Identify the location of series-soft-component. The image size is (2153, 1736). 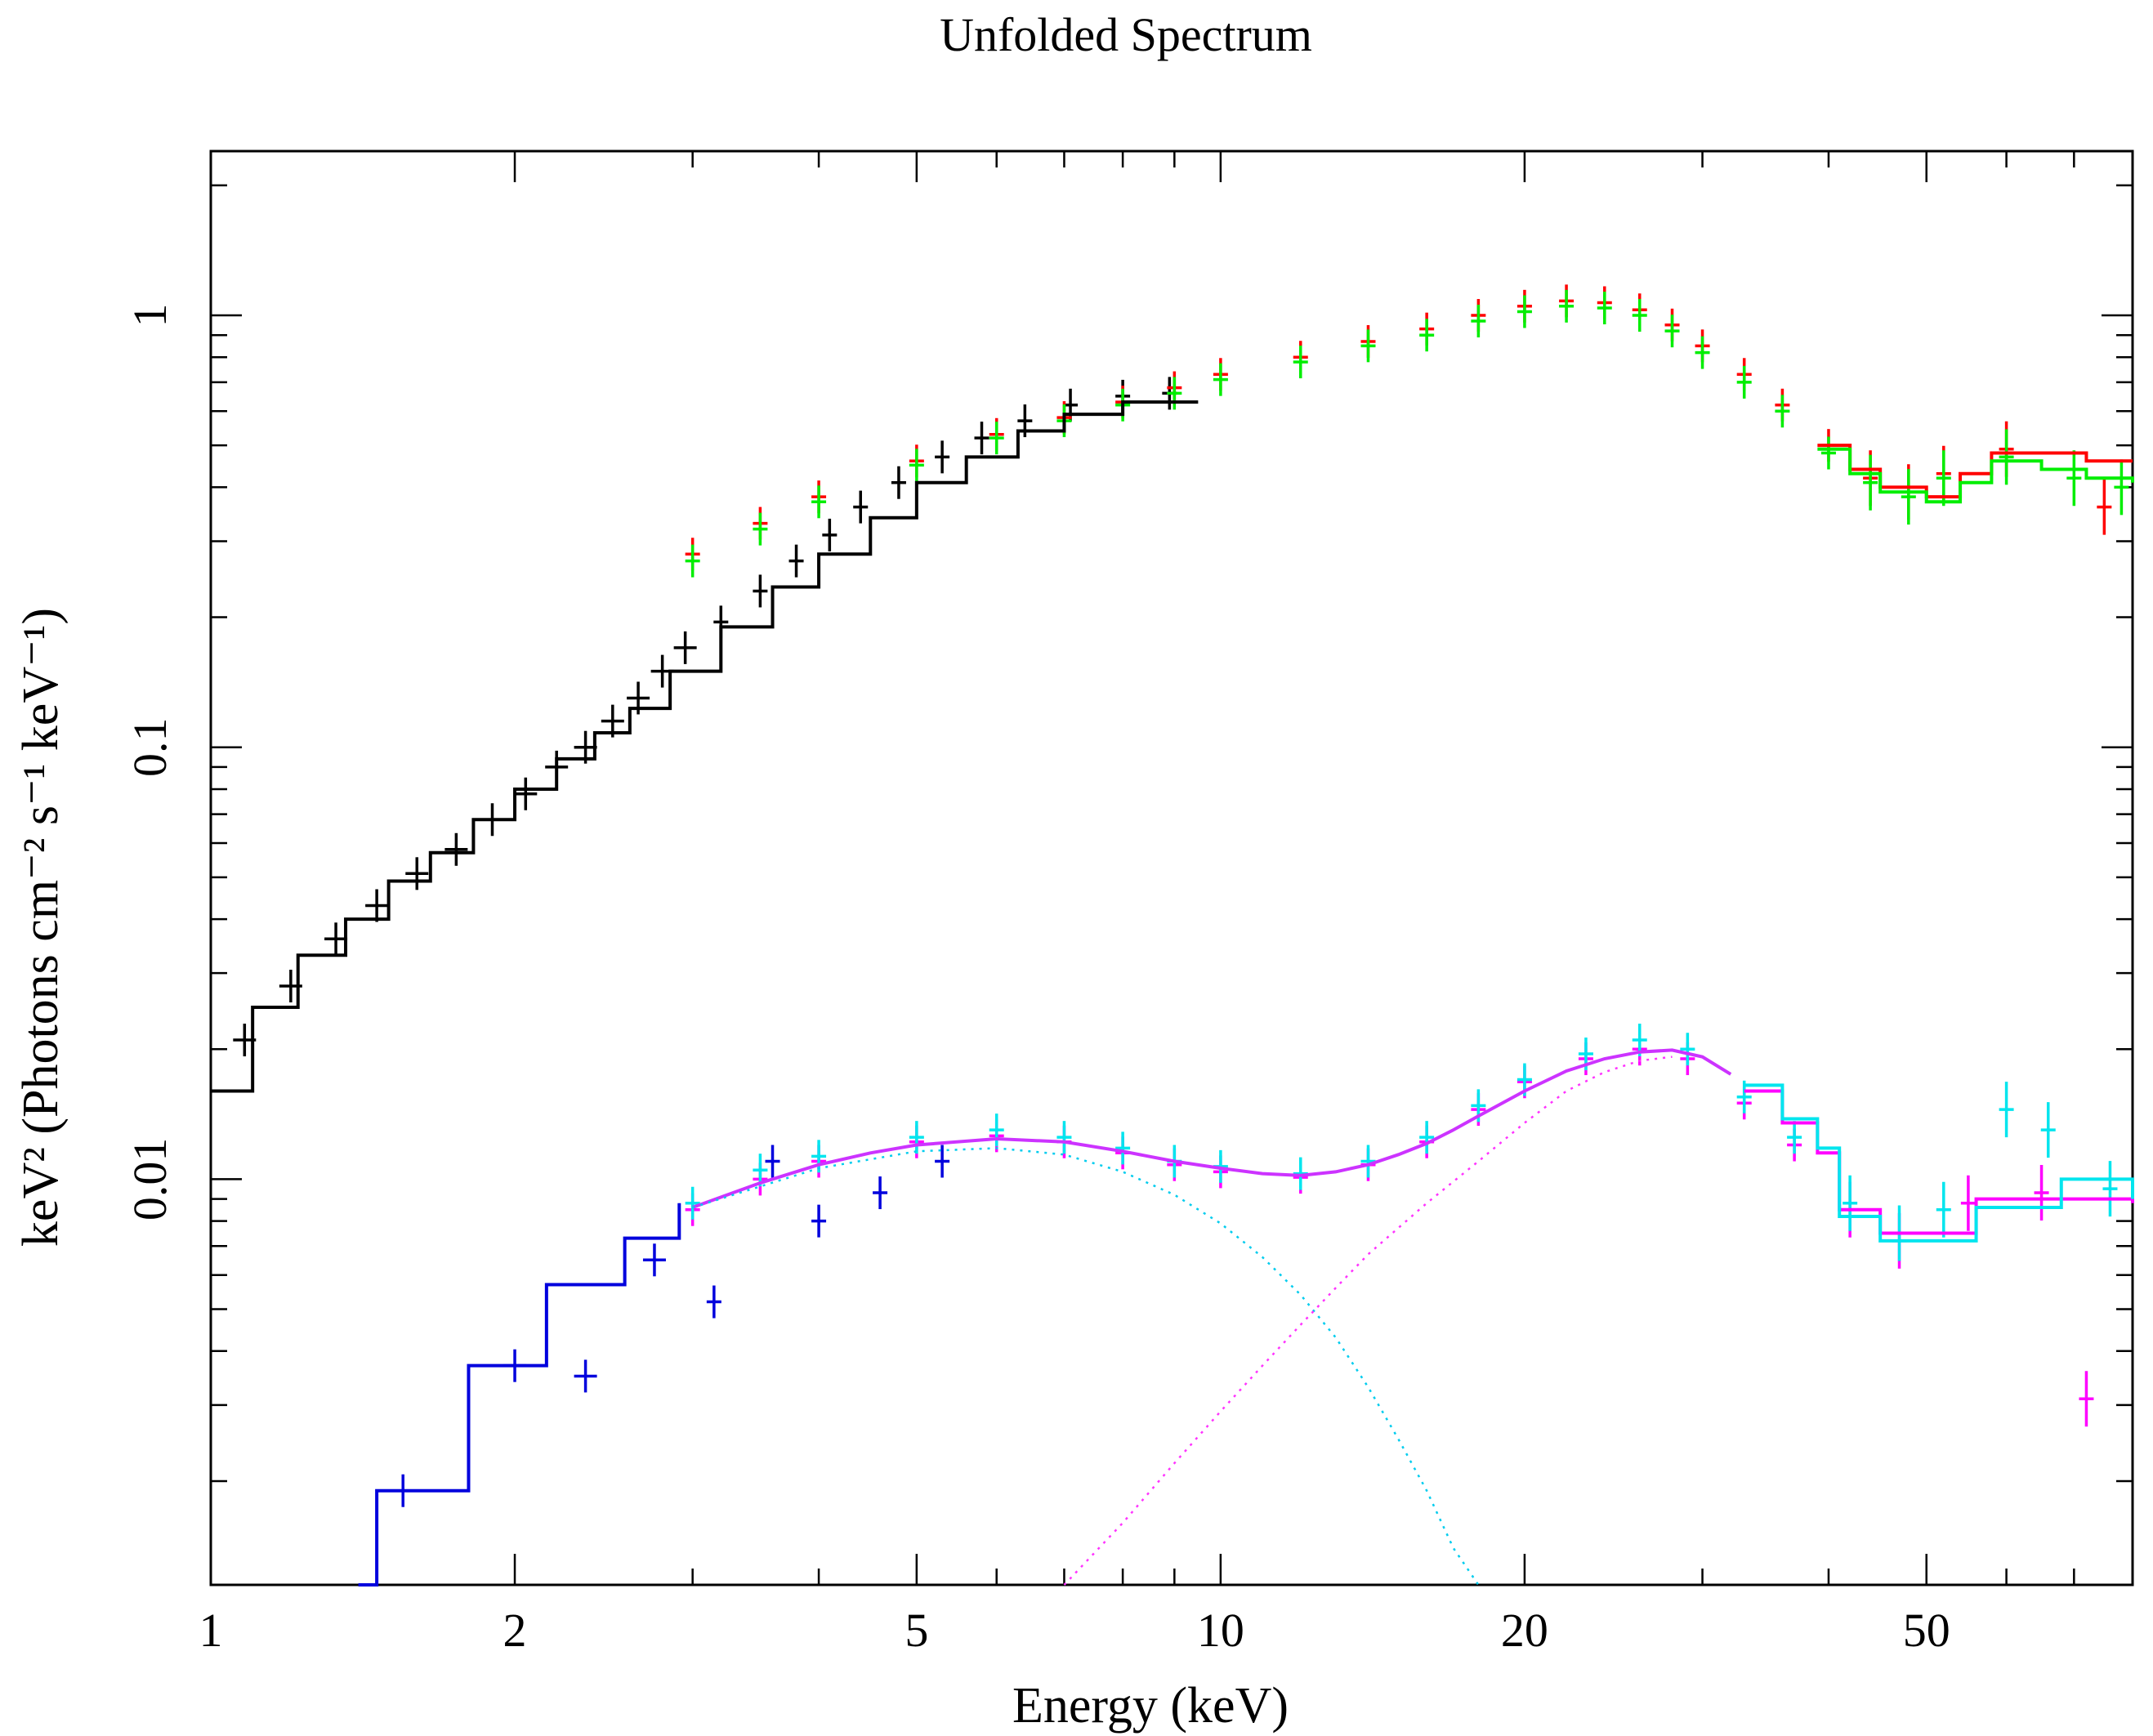
(1086, 1367).